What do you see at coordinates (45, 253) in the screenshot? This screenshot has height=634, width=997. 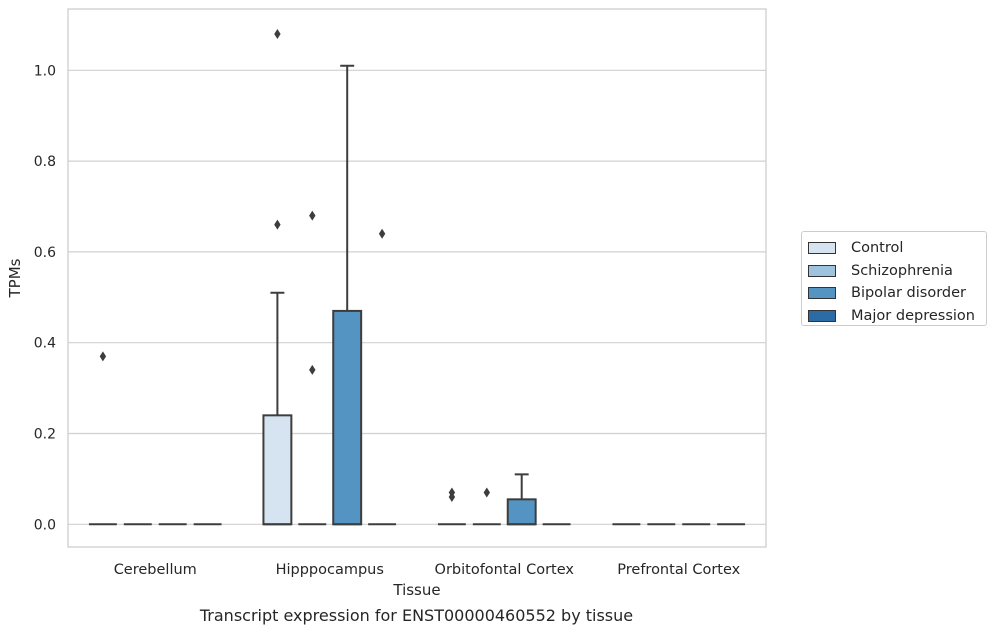 I see `y-tick-label: 0.6` at bounding box center [45, 253].